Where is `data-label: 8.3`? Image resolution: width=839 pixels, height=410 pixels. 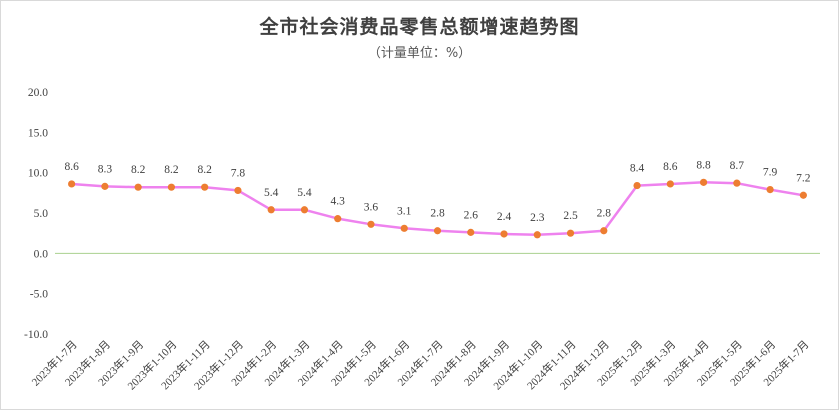
data-label: 8.3 is located at coordinates (105, 169).